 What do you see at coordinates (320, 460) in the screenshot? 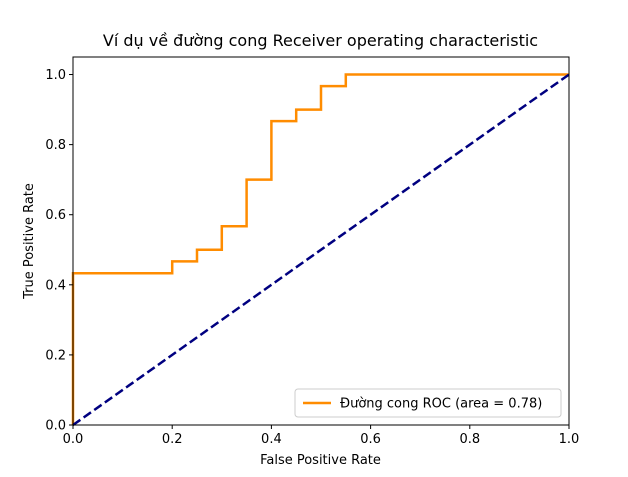
I see `x-axis-label: False Positive Rate` at bounding box center [320, 460].